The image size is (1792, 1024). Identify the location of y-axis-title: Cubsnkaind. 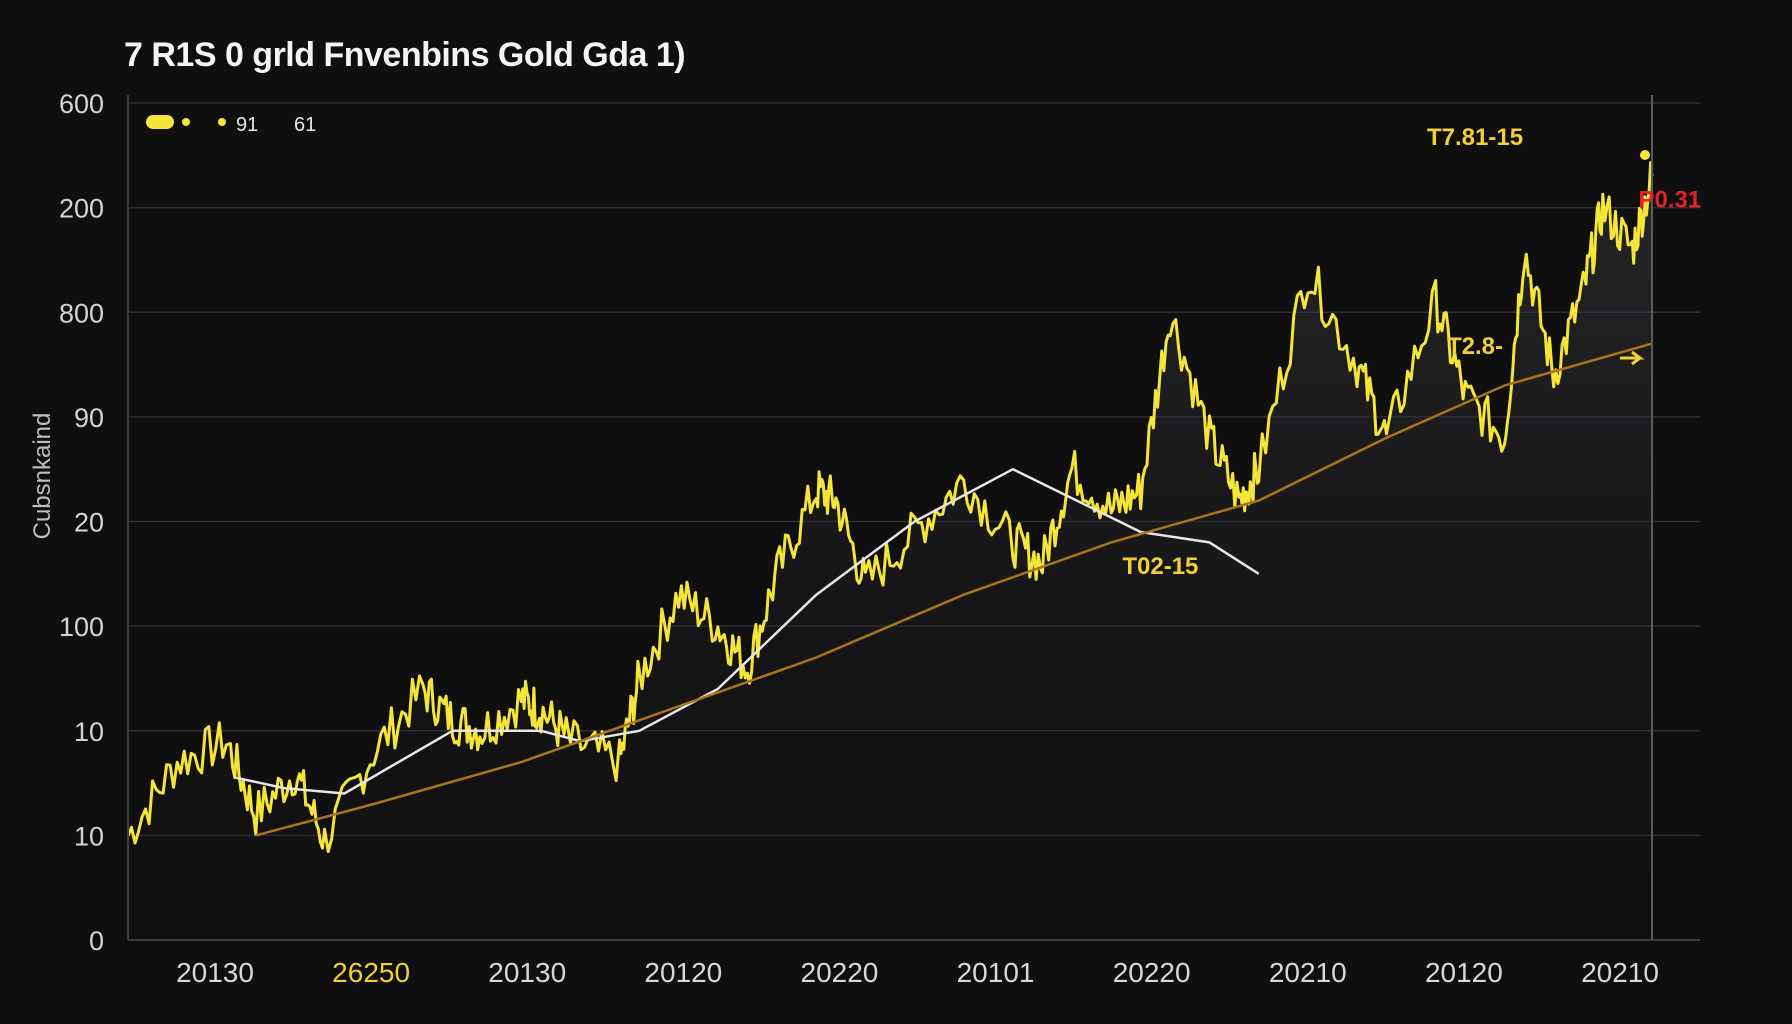
(42, 476).